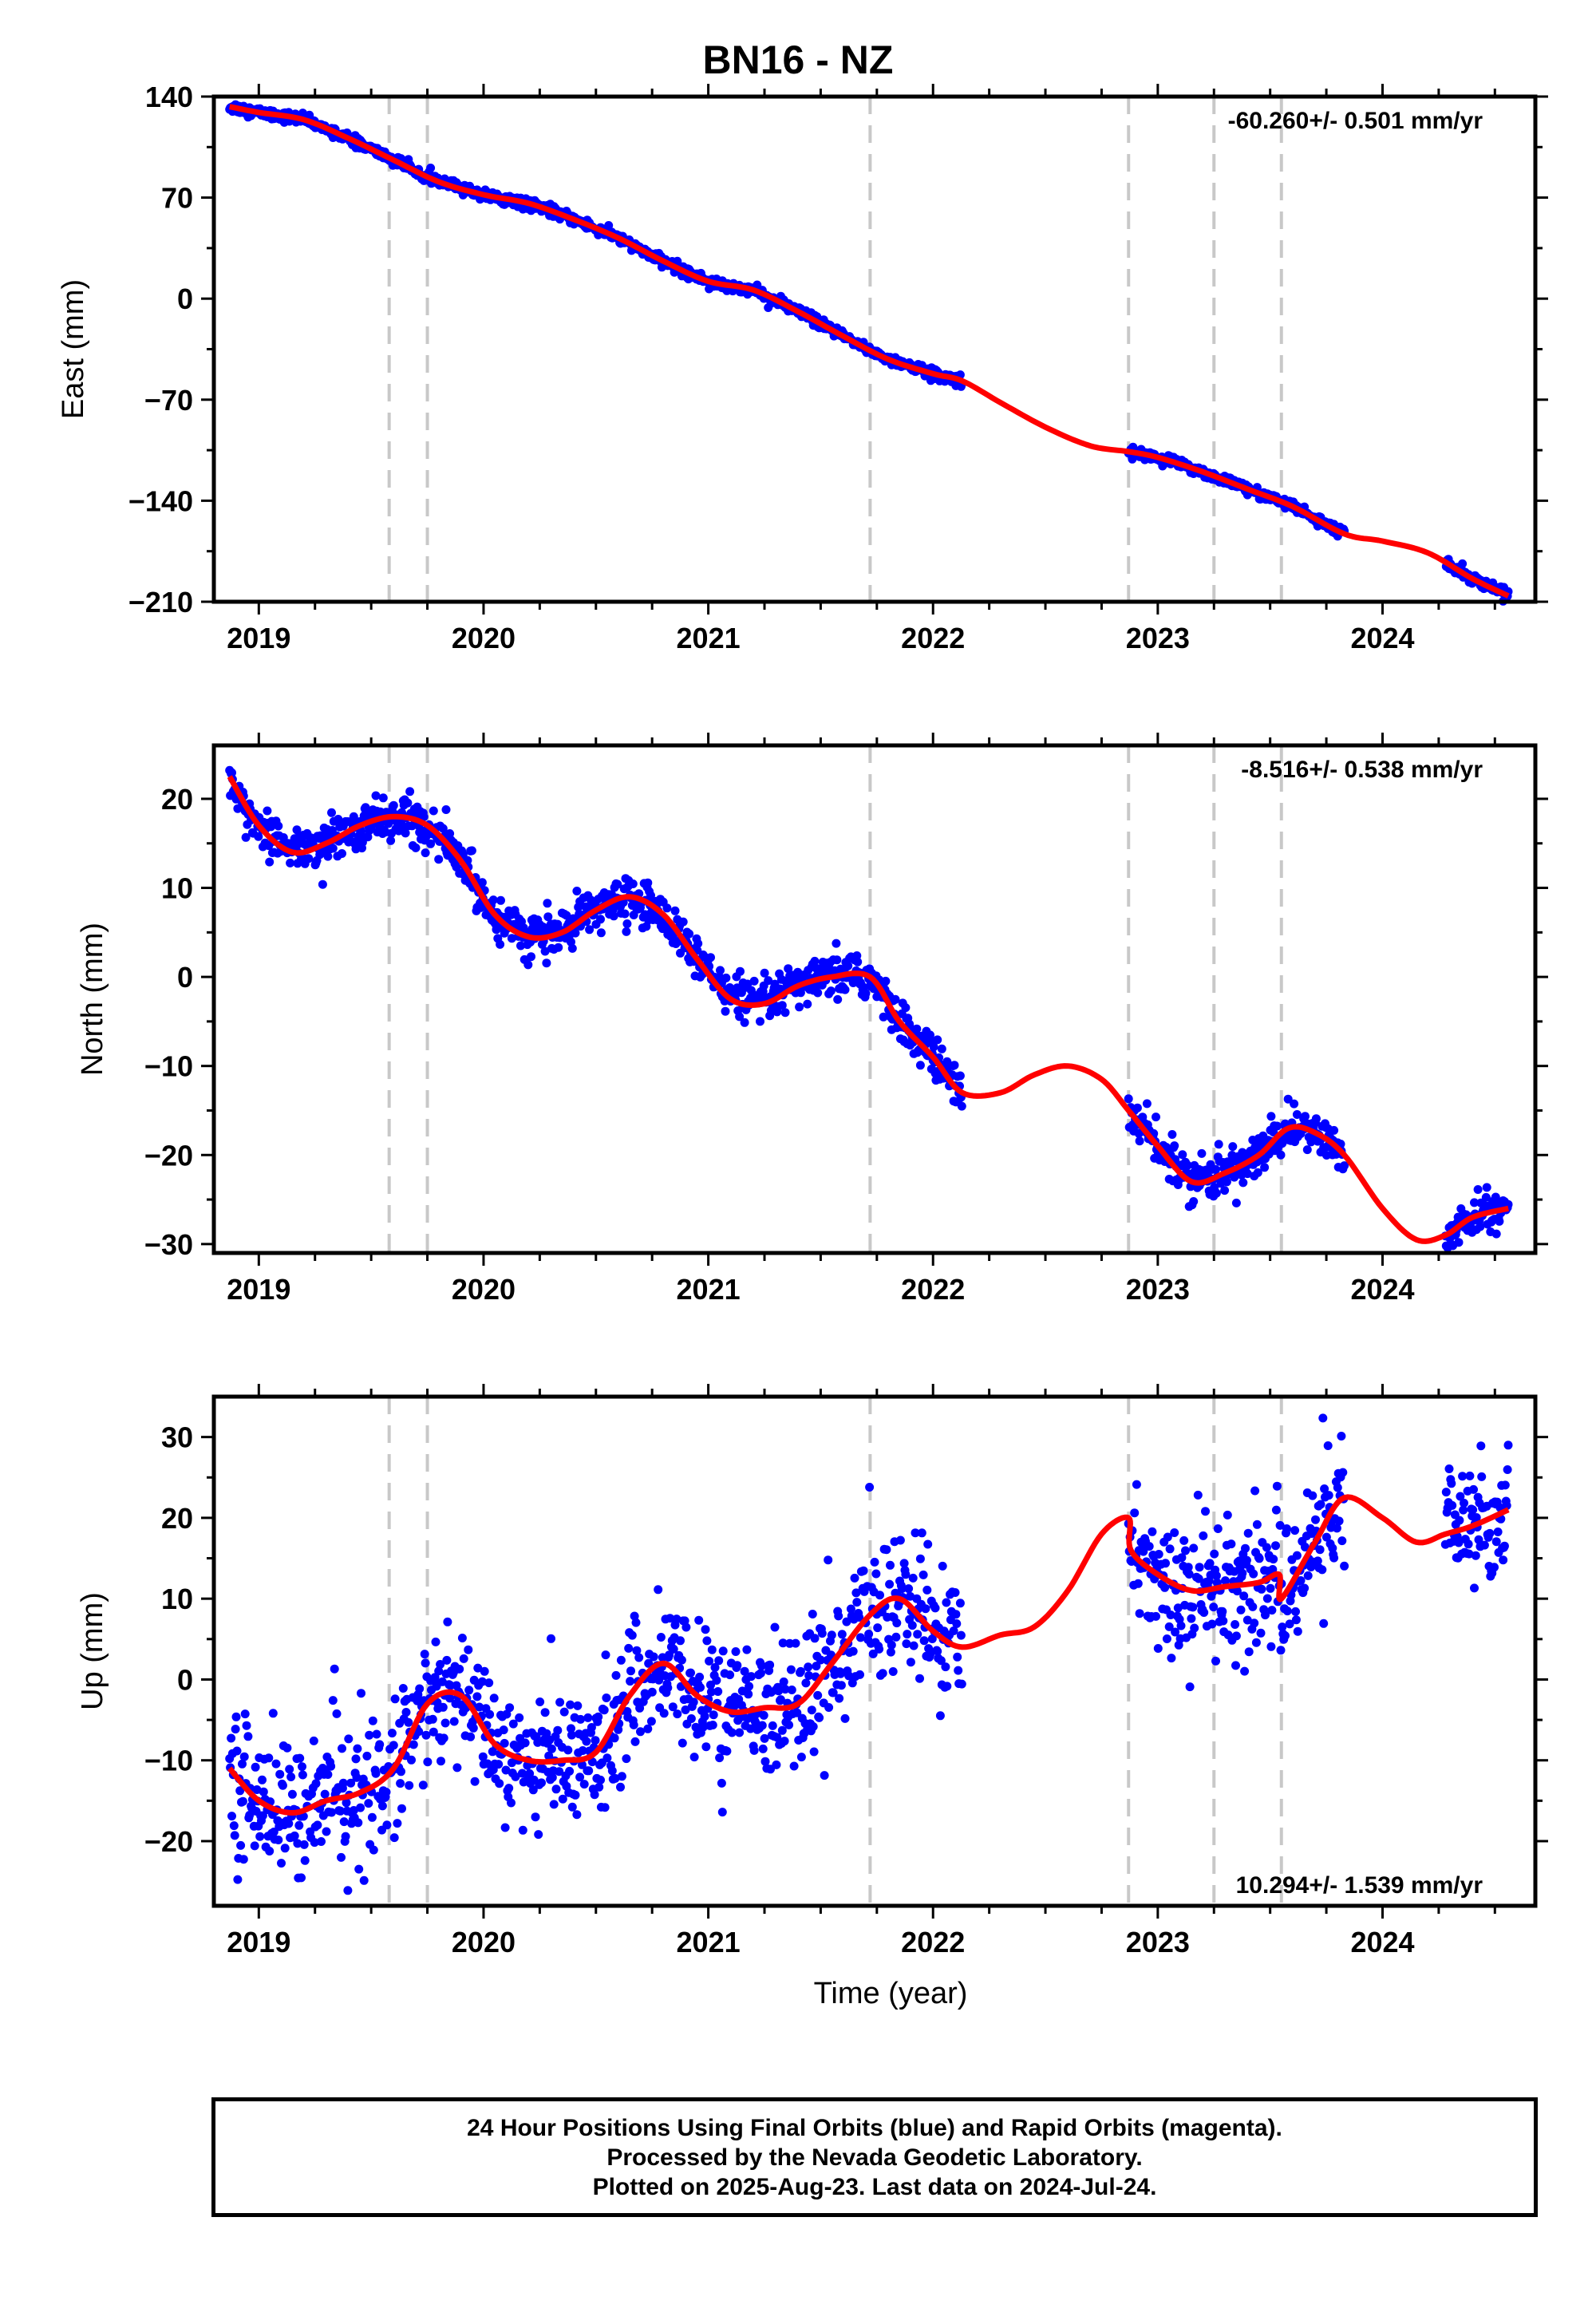 Image resolution: width=1596 pixels, height=2316 pixels. I want to click on up-x-tick-label: 2024, so click(1382, 1942).